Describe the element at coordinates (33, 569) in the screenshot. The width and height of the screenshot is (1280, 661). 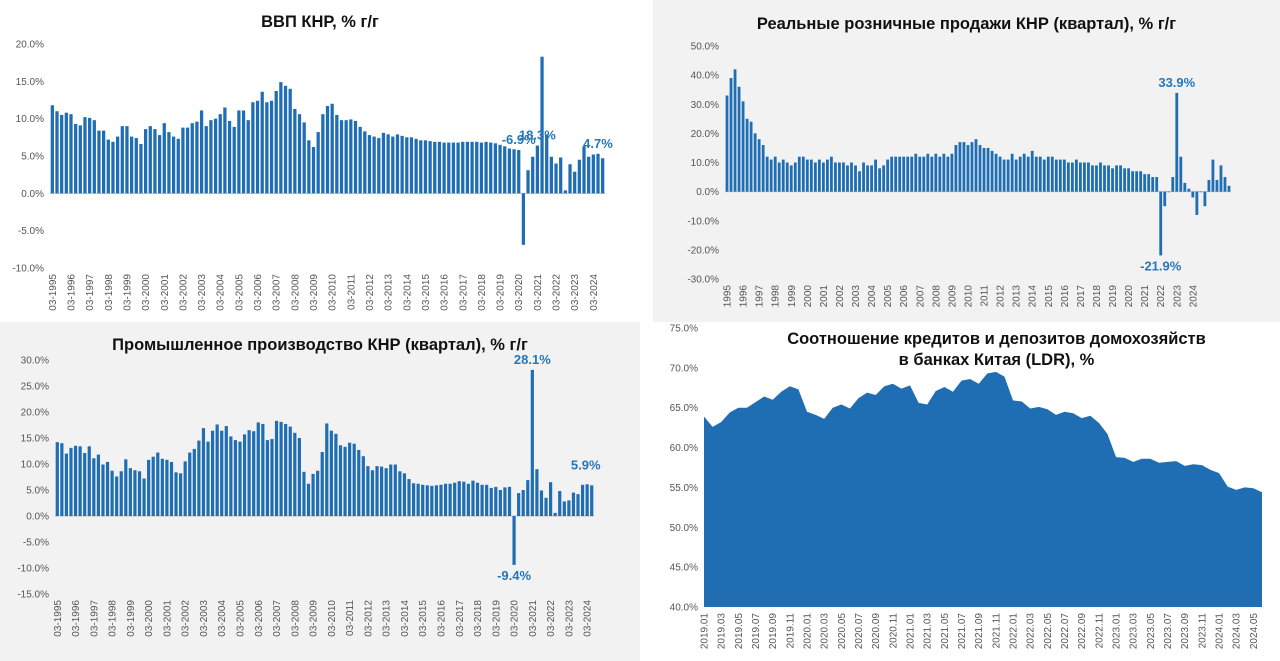
I see `y-tick-label: -10.0%` at that location.